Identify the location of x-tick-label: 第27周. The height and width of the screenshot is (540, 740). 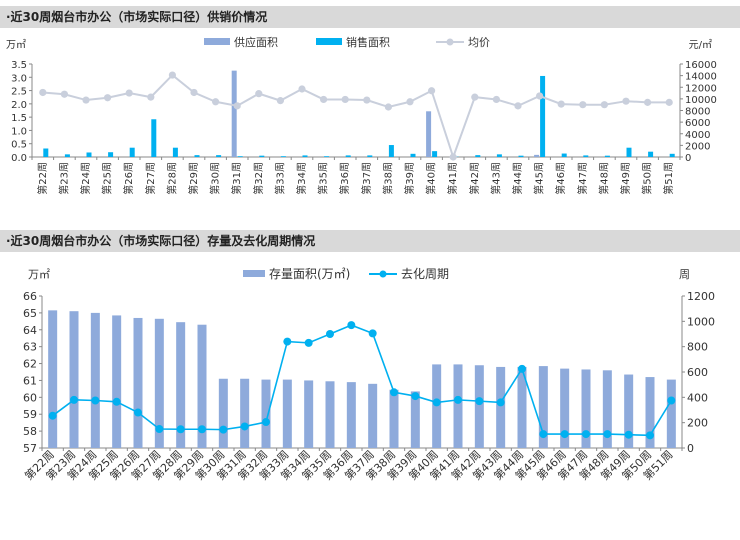
(150, 178).